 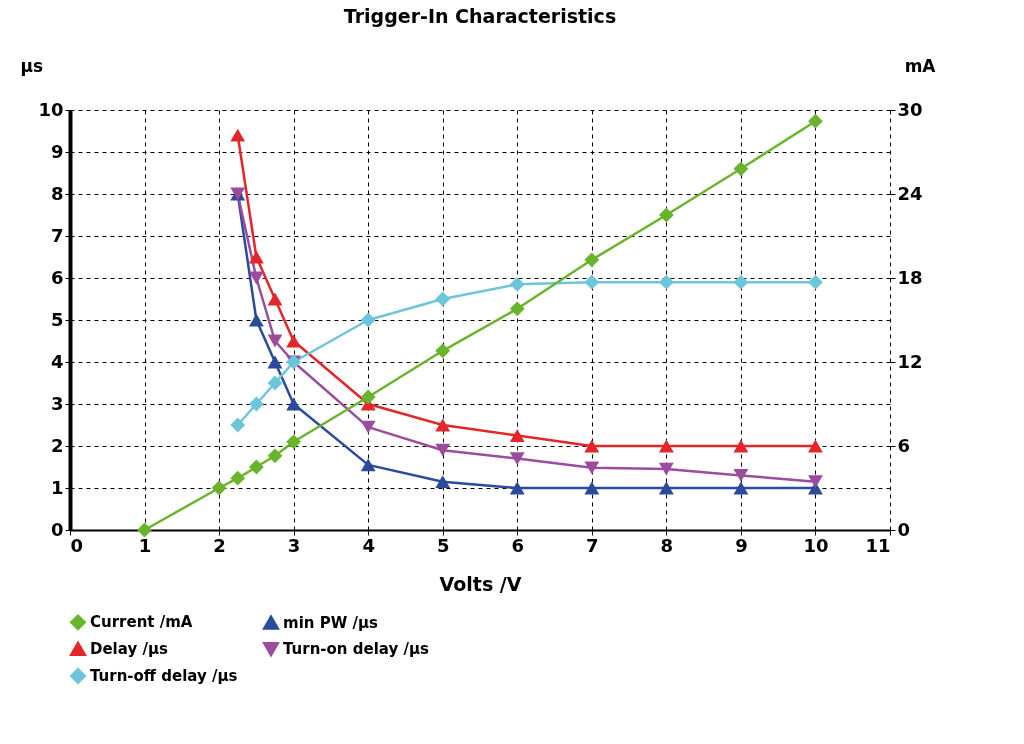 I want to click on x-tick-label: 10, so click(x=816, y=545).